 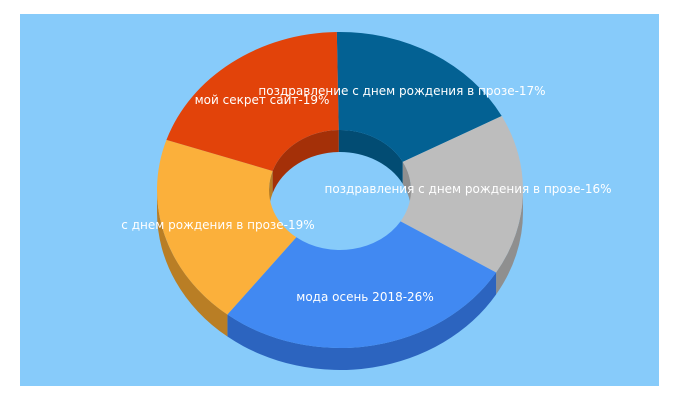 I want to click on slice-label: с днем рождения в прозе-19%, so click(x=217, y=225).